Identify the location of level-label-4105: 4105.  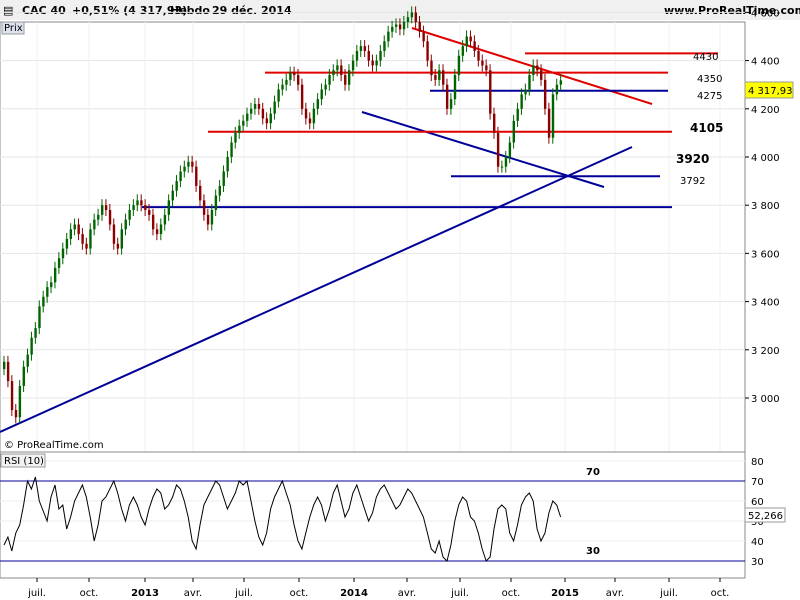
(706, 128).